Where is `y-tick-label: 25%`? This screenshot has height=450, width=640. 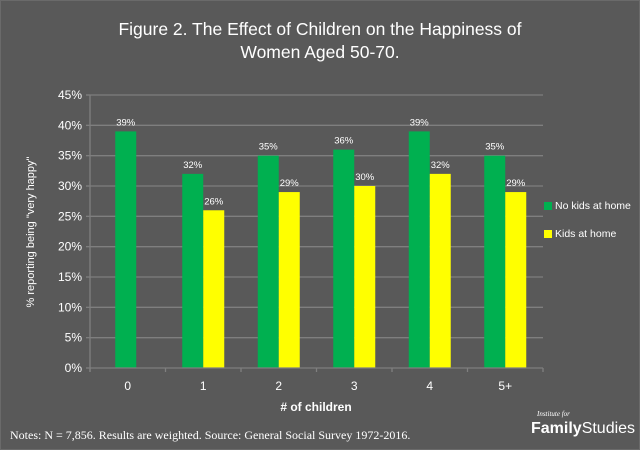 y-tick-label: 25% is located at coordinates (70, 216).